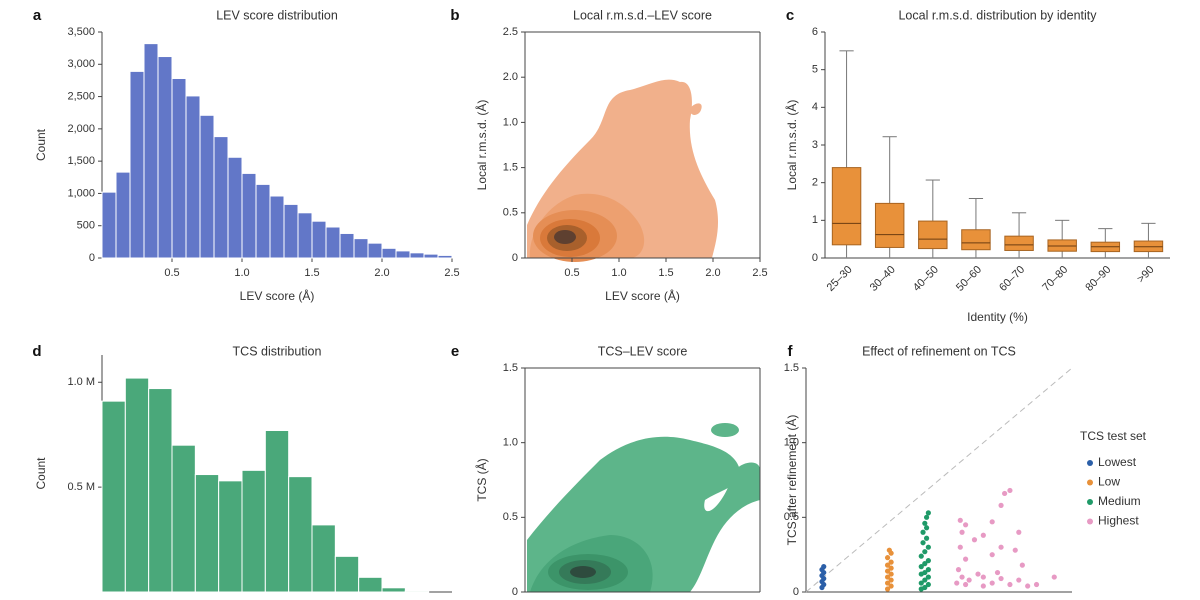 The height and width of the screenshot is (600, 1200). I want to click on legend-title: TCS test set, so click(1113, 436).